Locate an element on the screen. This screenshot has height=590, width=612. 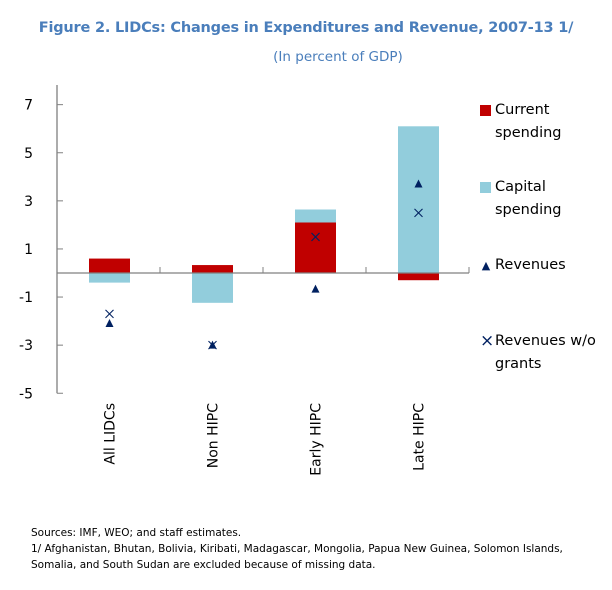
current-spending-swatch is located at coordinates (485, 110).